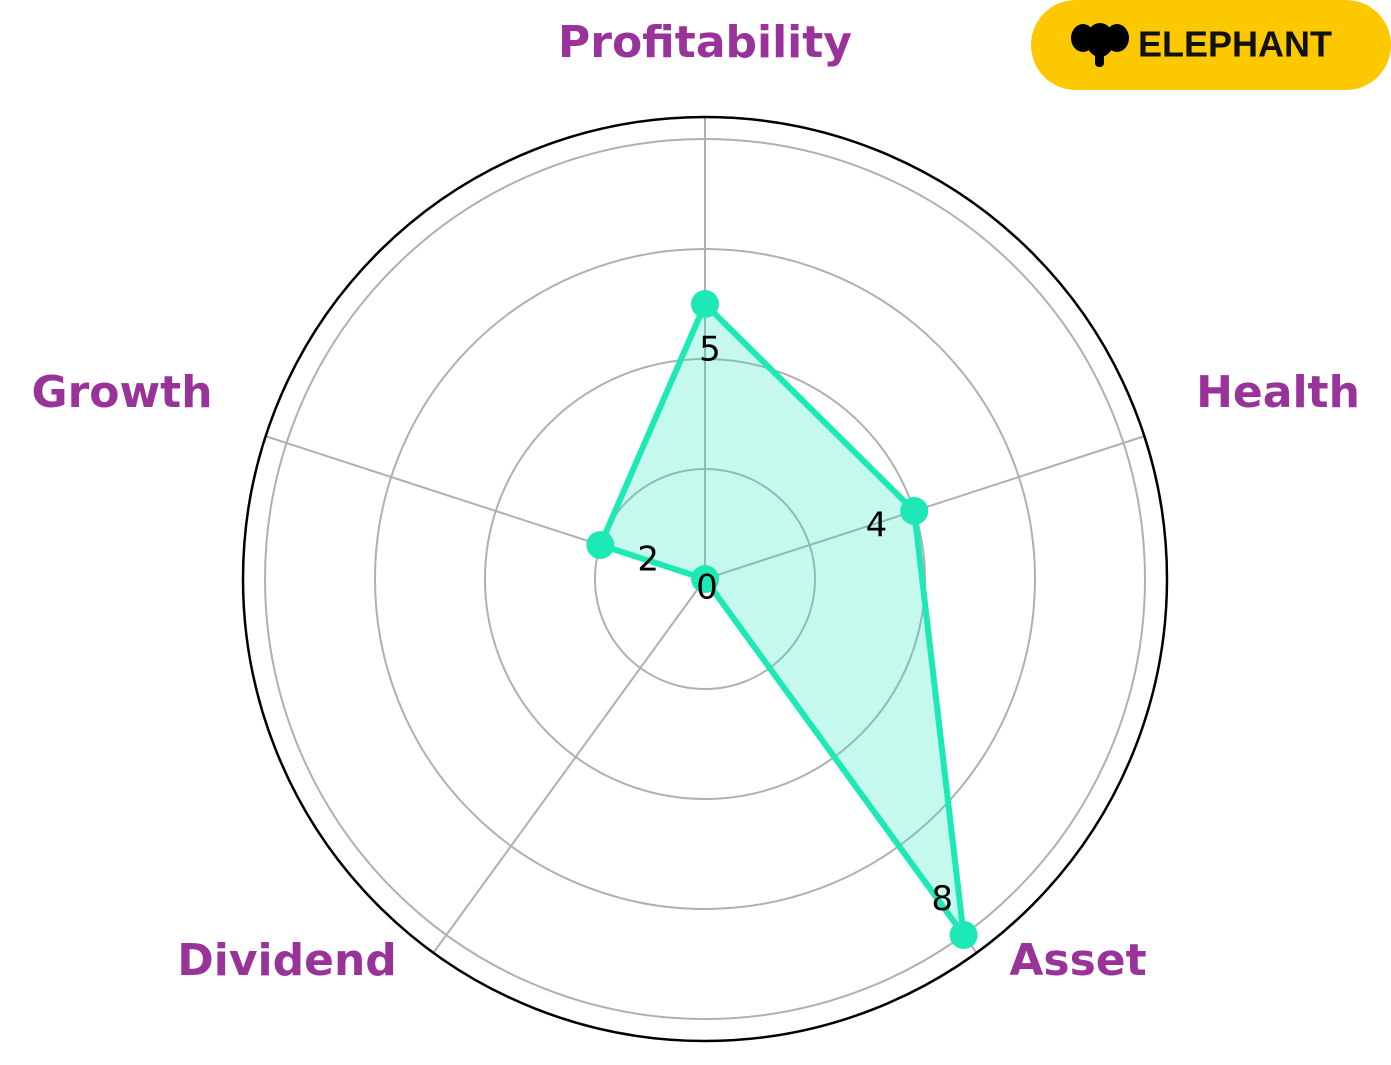  Describe the element at coordinates (877, 525) in the screenshot. I see `value-label: 4` at that location.